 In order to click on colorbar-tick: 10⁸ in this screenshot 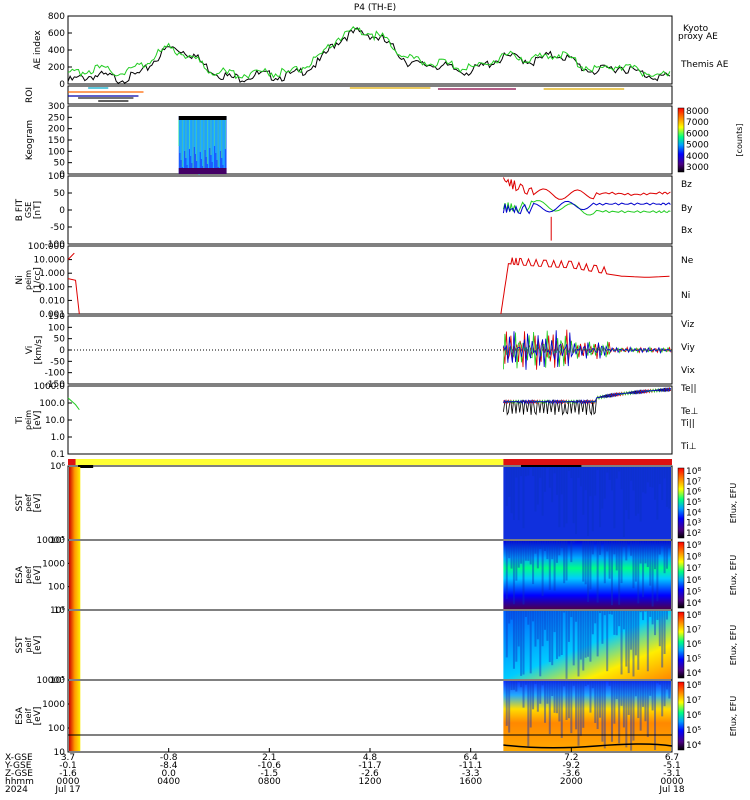, I will do `click(693, 558)`.